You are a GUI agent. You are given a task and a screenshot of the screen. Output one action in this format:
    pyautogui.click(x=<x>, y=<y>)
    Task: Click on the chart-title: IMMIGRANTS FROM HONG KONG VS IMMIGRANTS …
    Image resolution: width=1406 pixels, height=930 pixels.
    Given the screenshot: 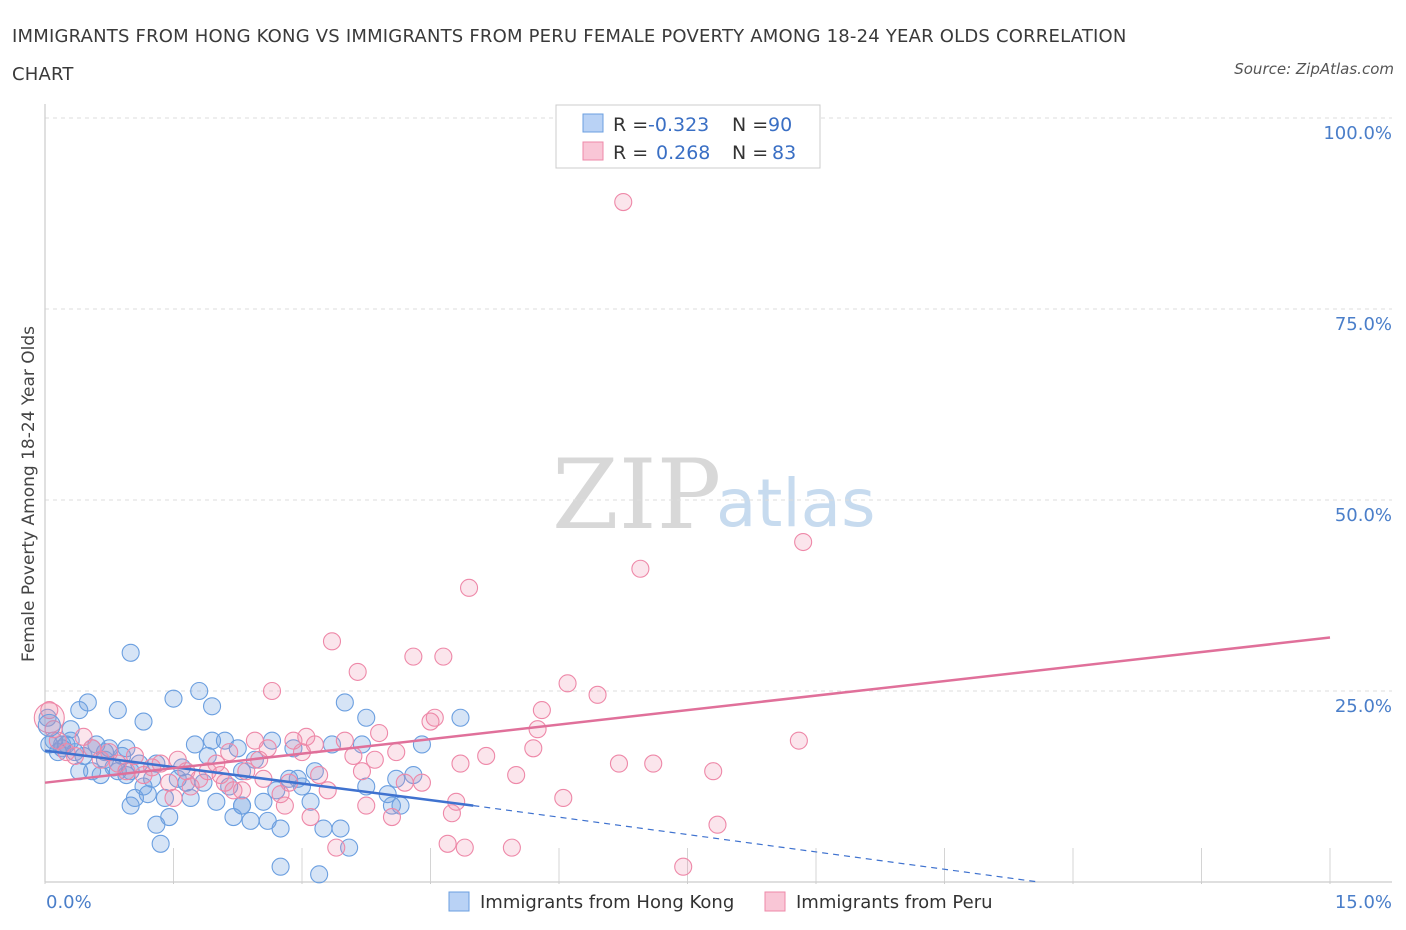 What is the action you would take?
    pyautogui.click(x=569, y=55)
    